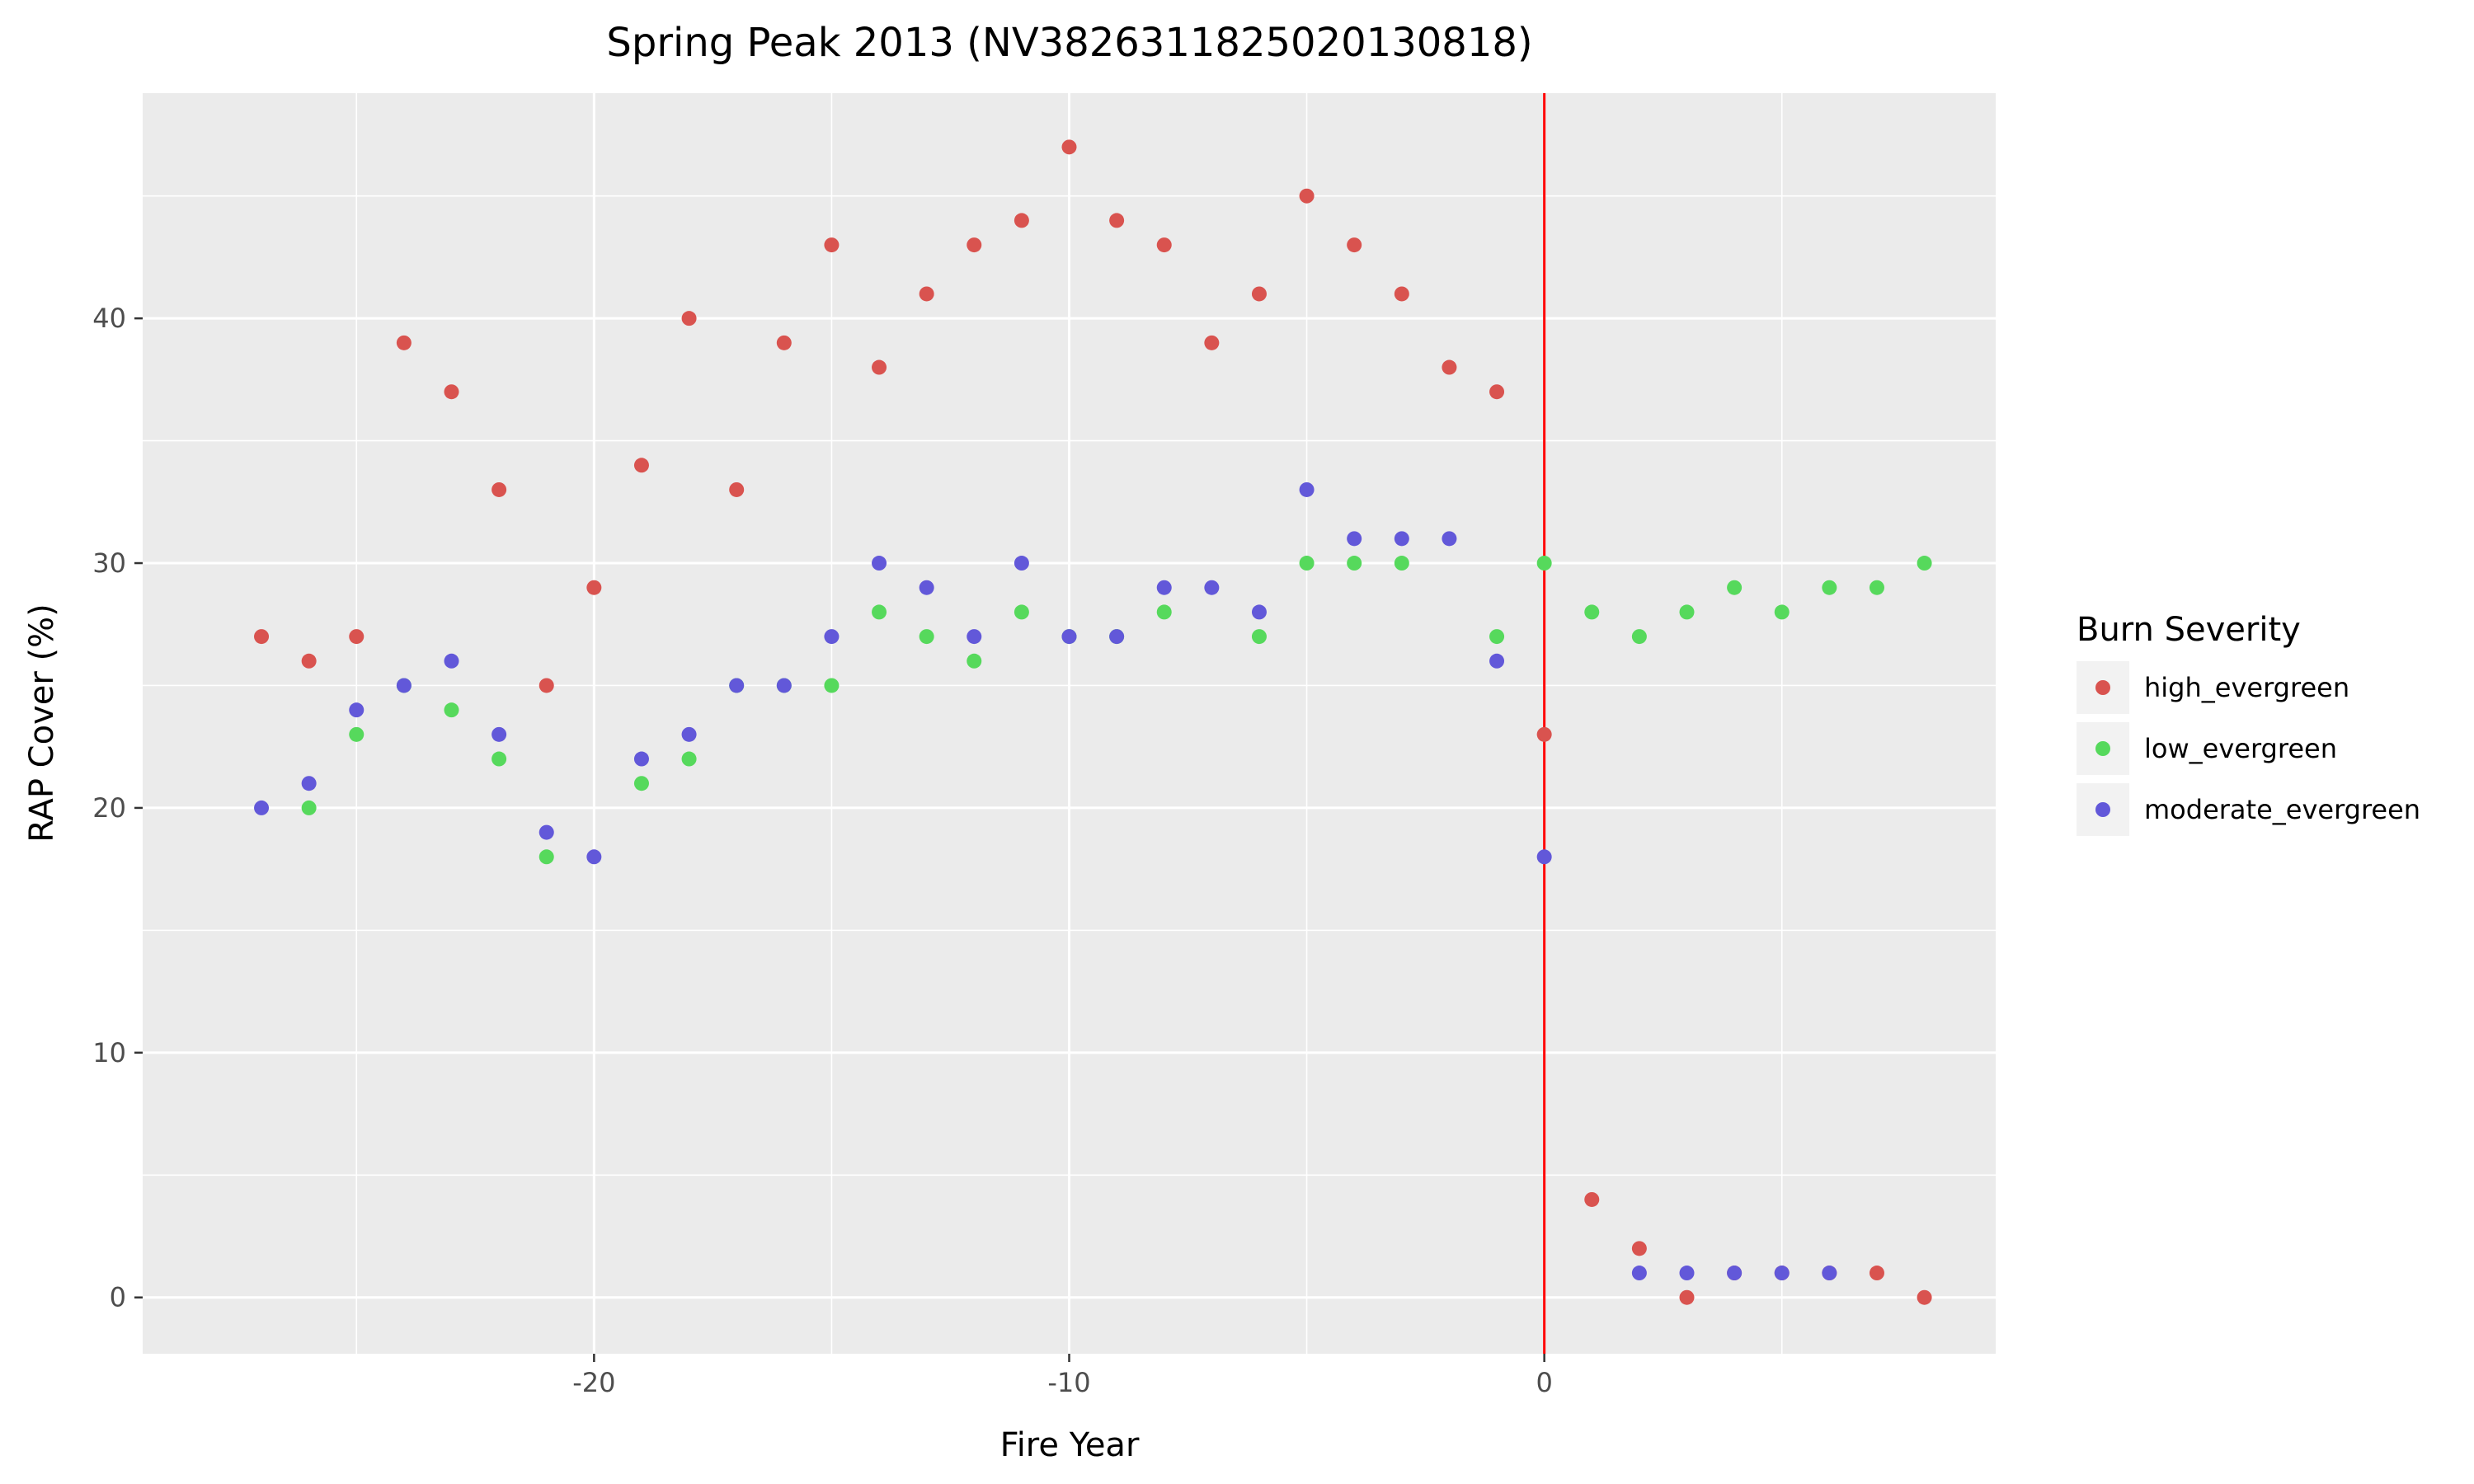 Image resolution: width=2474 pixels, height=1484 pixels. I want to click on chart-title: Spring Peak 2013 (NV3826311825020130818), so click(1069, 43).